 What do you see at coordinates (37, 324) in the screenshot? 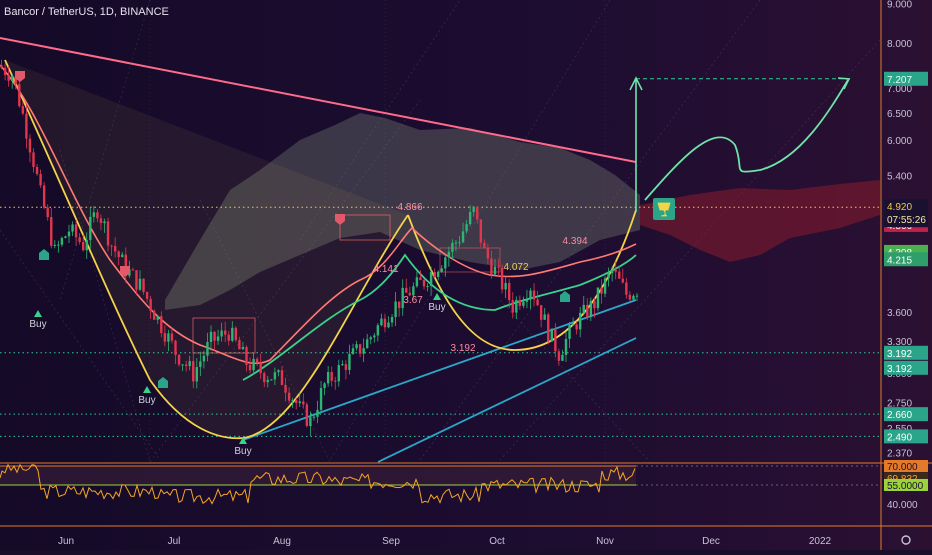
I see `buy-label: Buy` at bounding box center [37, 324].